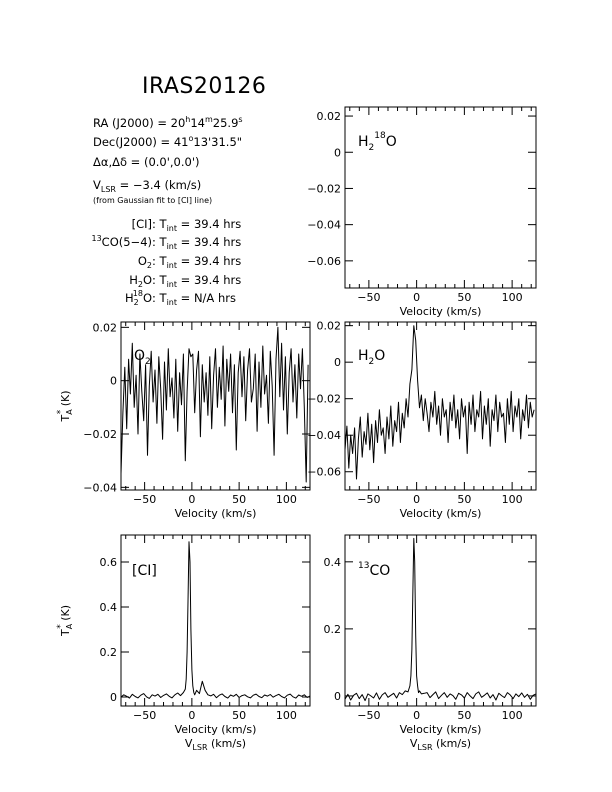  Describe the element at coordinates (239, 499) in the screenshot. I see `xtick-label-o2-2: 50` at that location.